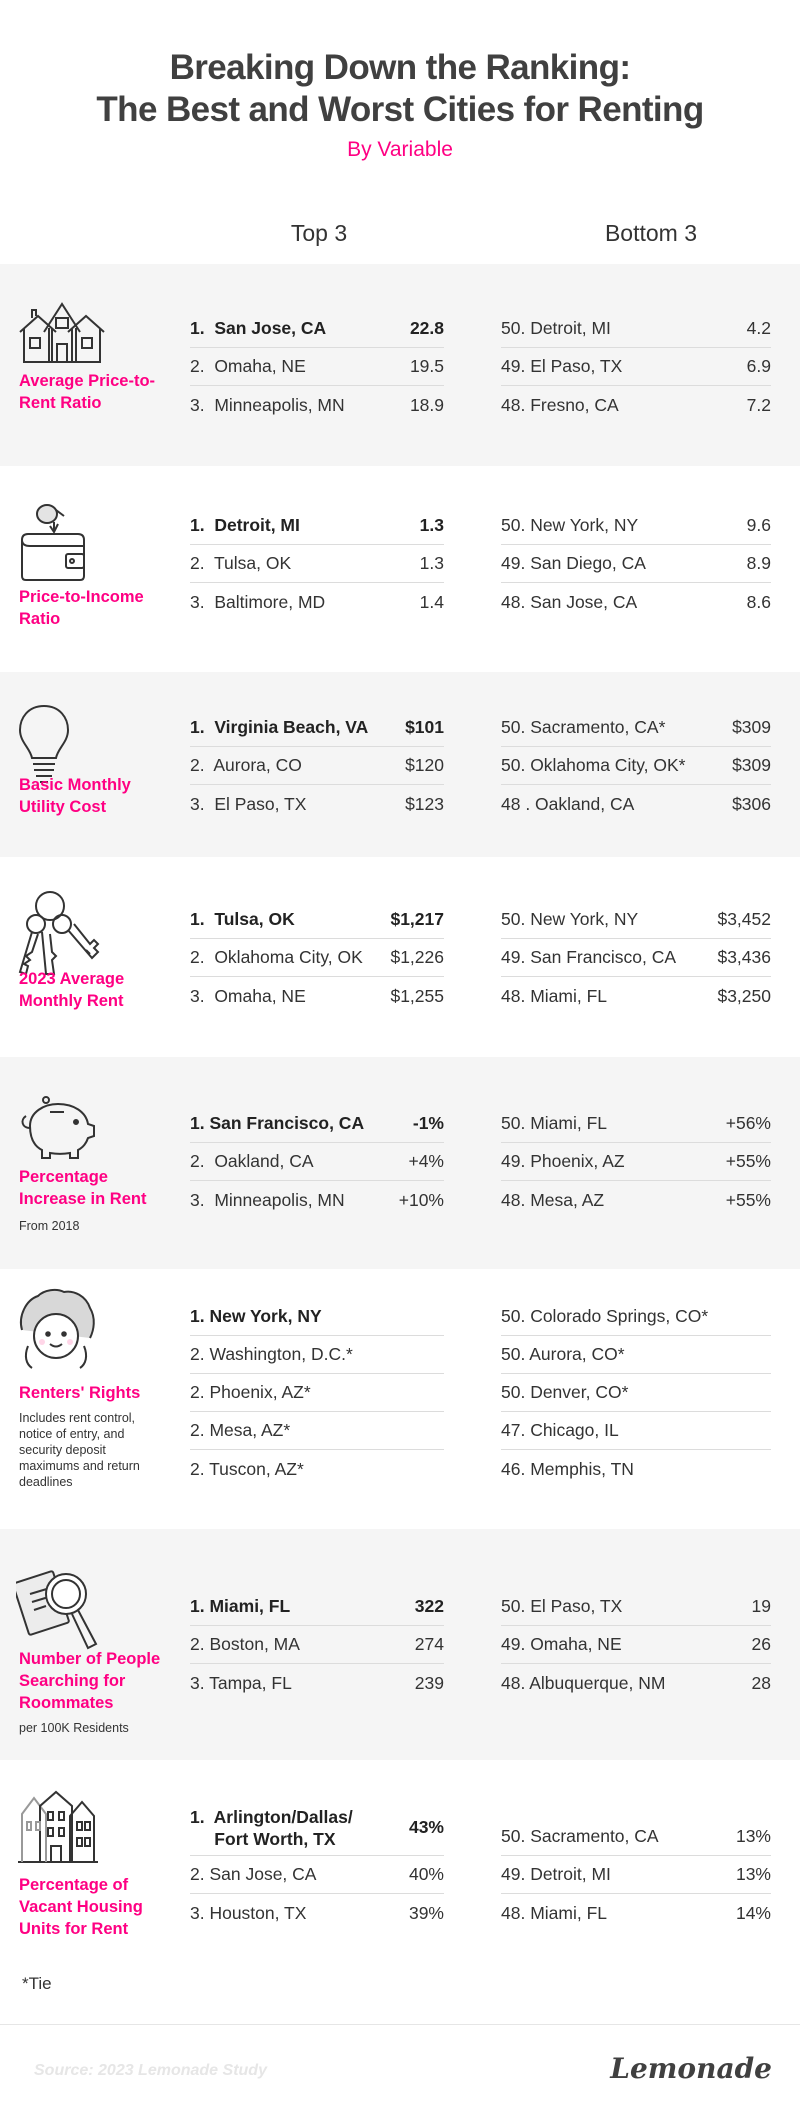  What do you see at coordinates (636, 602) in the screenshot?
I see `bottom-ranking-row: 48. San Jose, CA 8.6` at bounding box center [636, 602].